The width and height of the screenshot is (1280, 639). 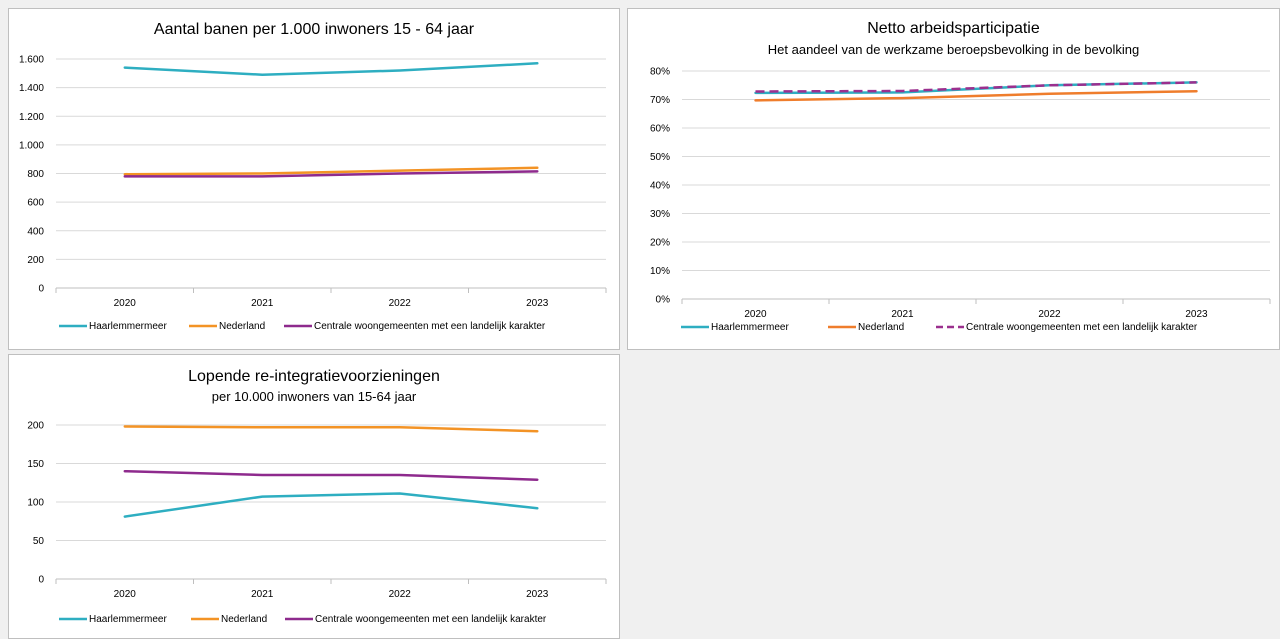 I want to click on y-tick-label: 1.000, so click(x=31, y=145).